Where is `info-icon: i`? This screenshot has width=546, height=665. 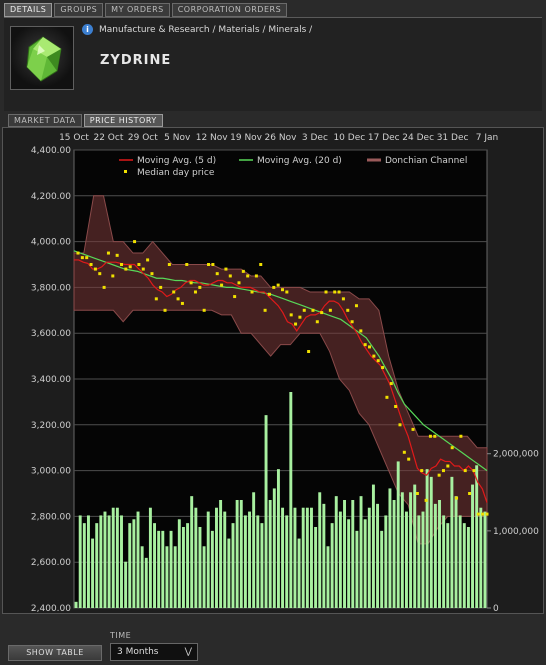
info-icon: i is located at coordinates (87, 29).